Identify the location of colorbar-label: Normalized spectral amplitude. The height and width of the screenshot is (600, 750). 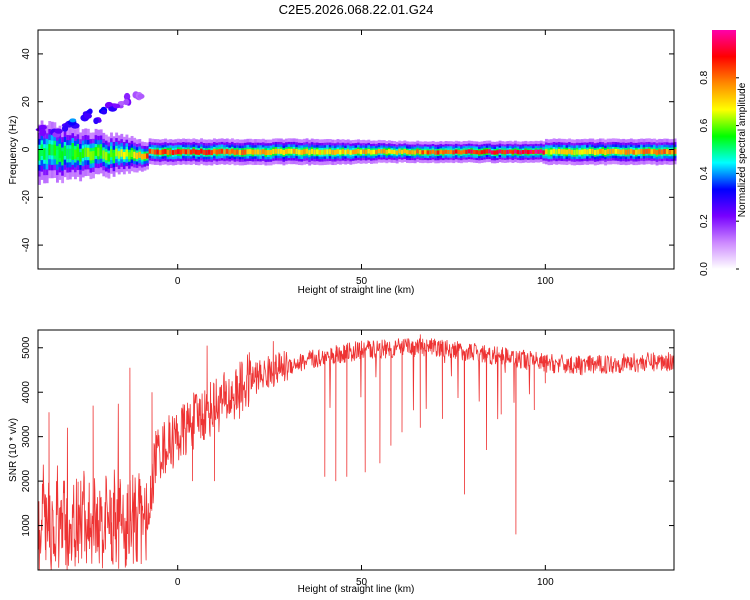
(742, 149).